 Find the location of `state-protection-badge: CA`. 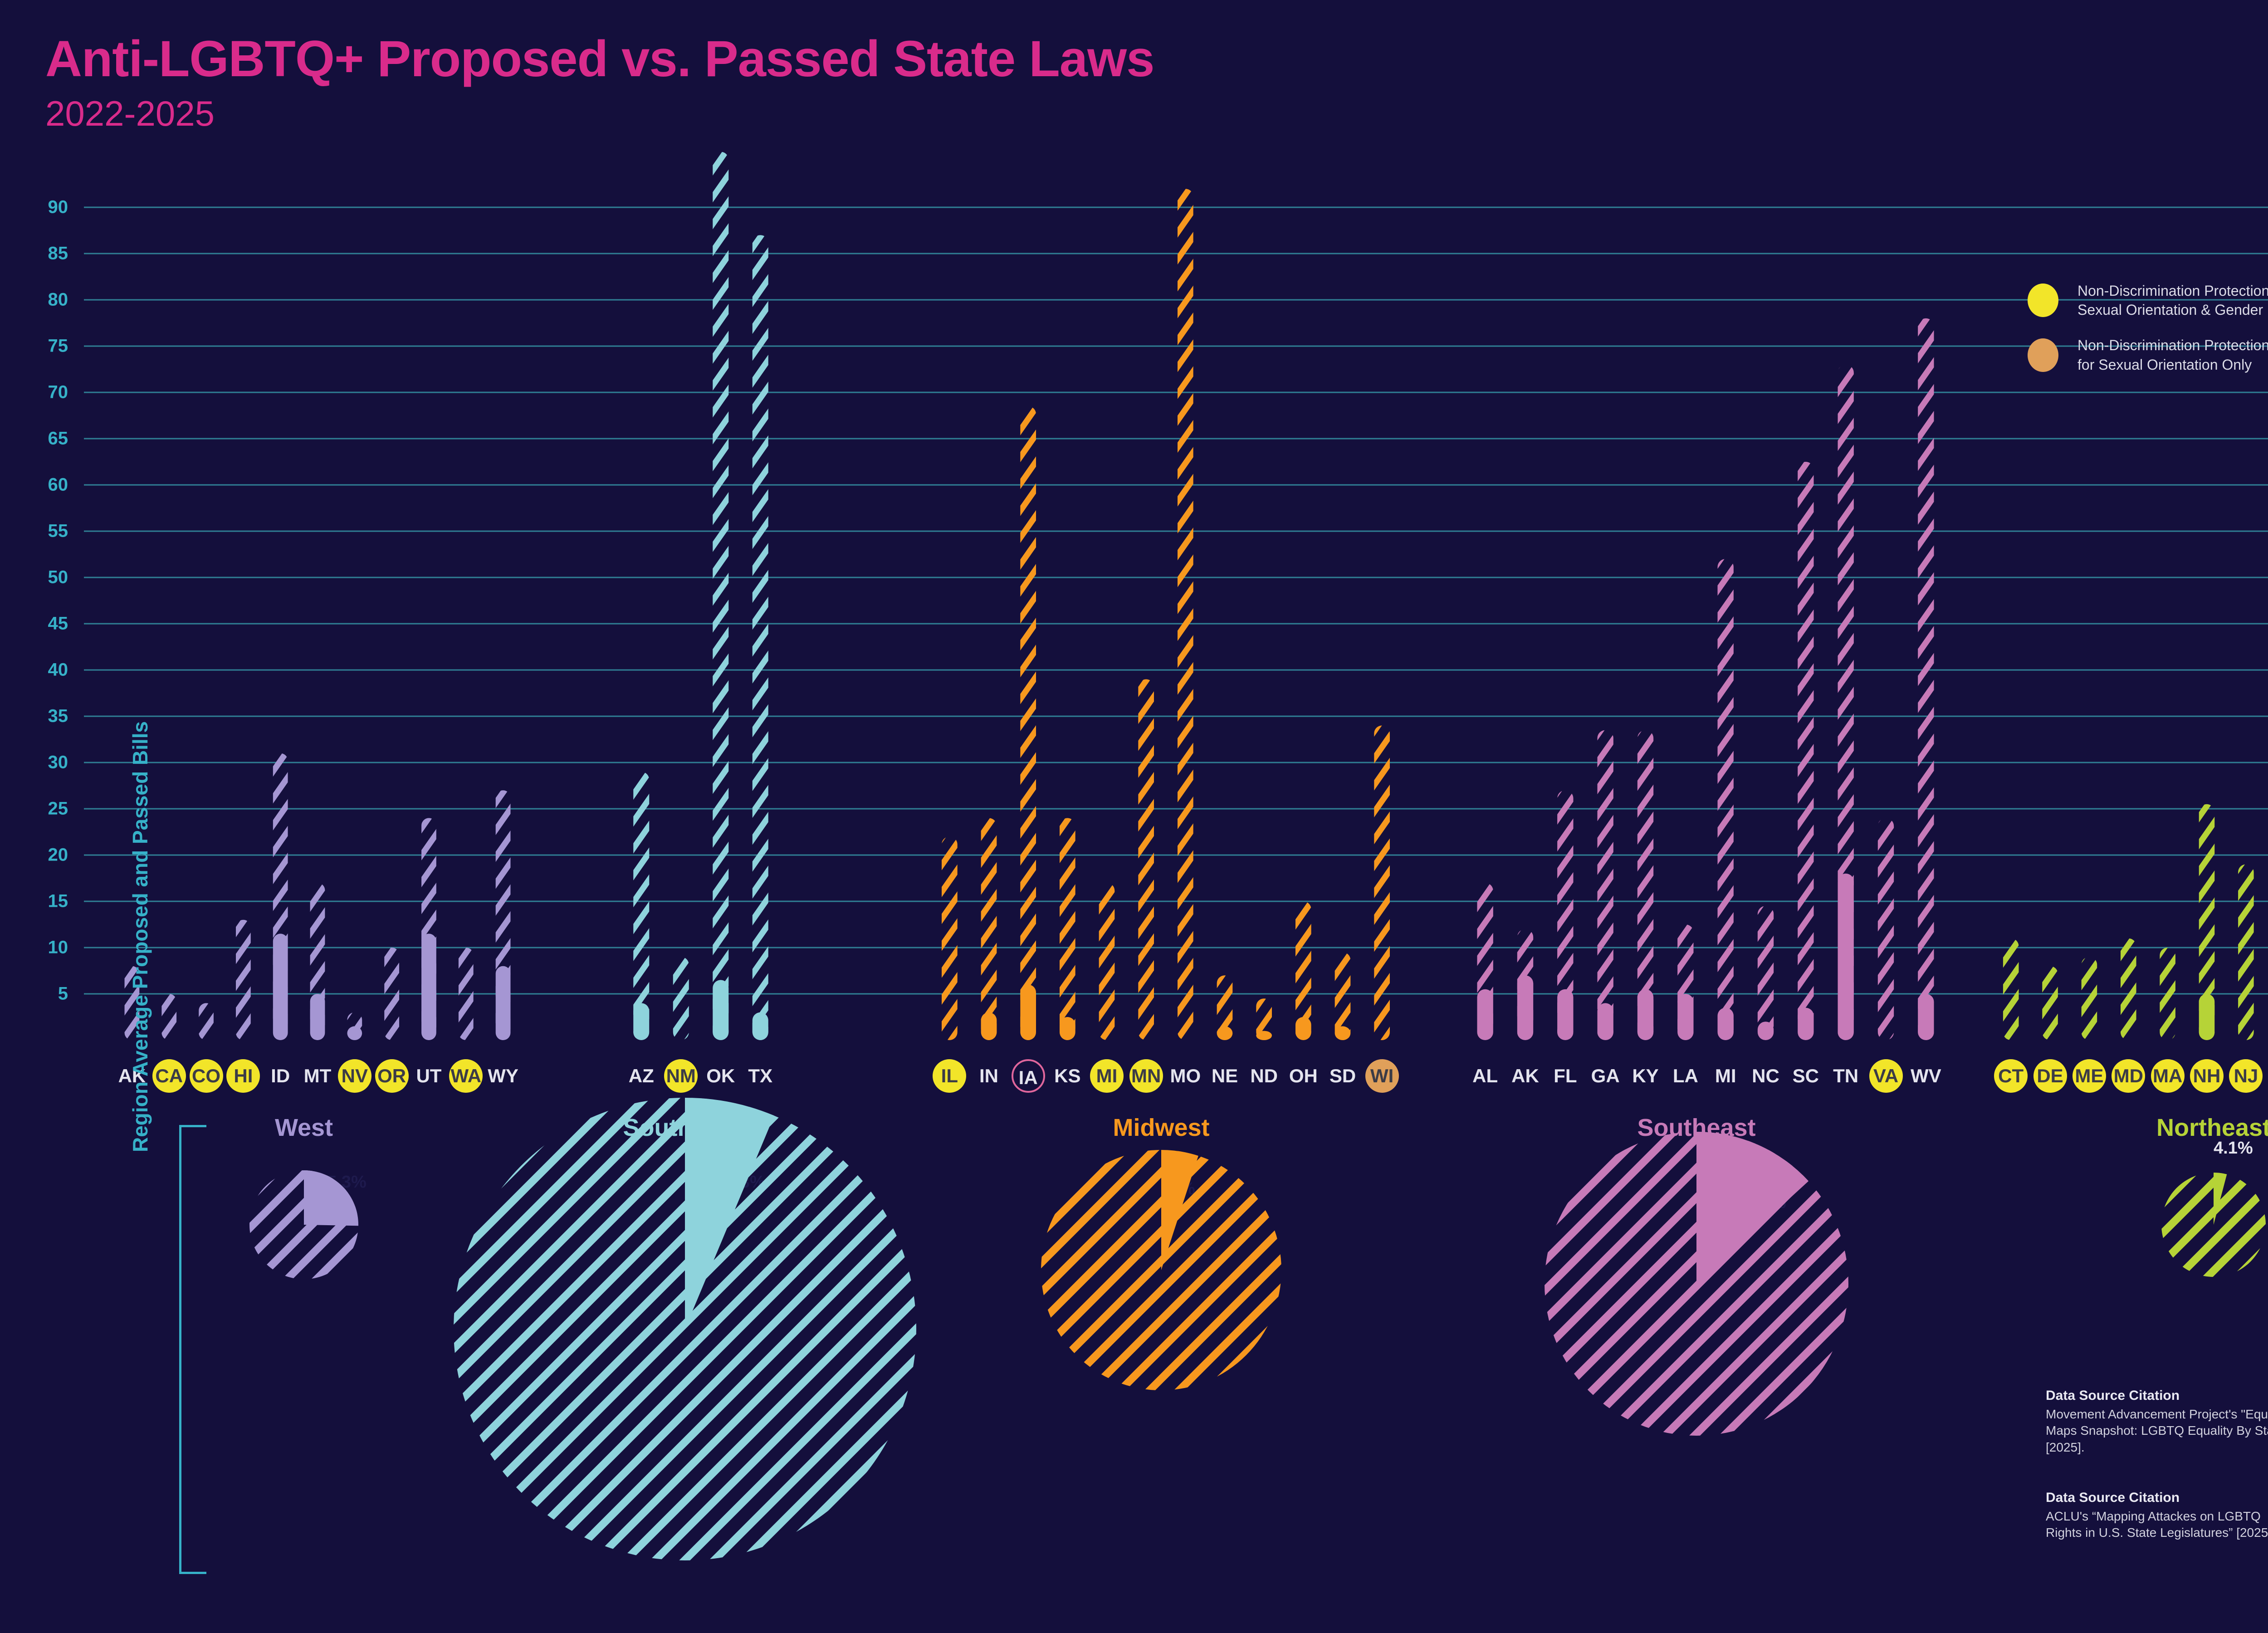

state-protection-badge: CA is located at coordinates (169, 1076).